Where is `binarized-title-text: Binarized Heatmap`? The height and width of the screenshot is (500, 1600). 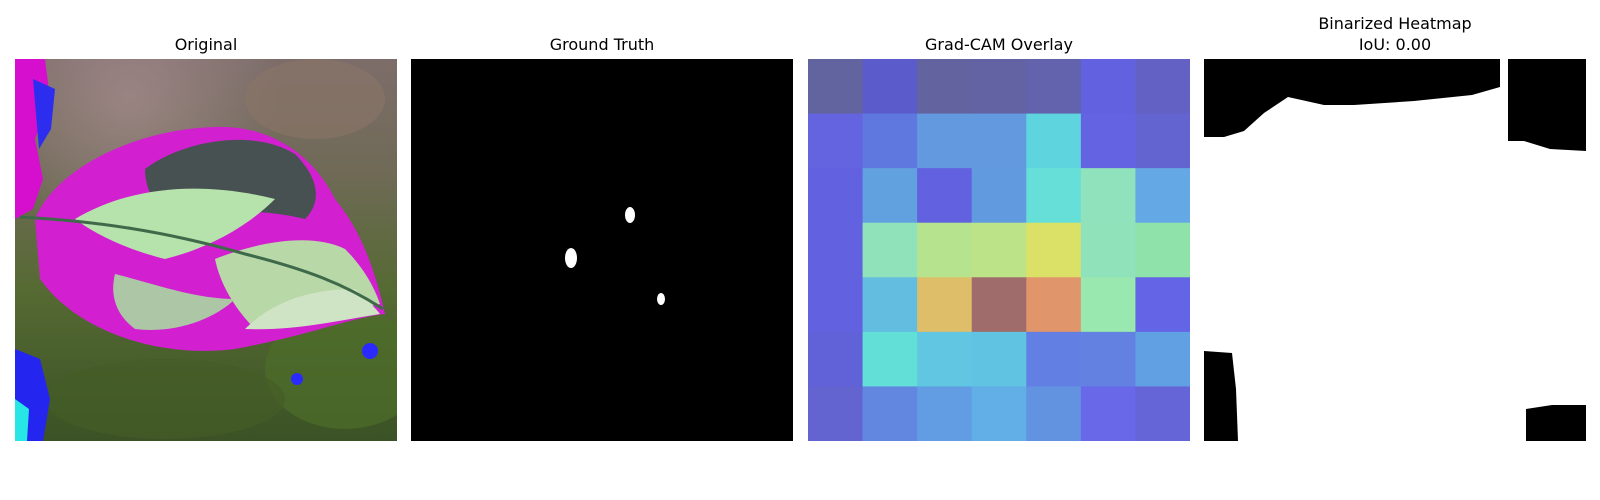
binarized-title-text: Binarized Heatmap is located at coordinates (1395, 23).